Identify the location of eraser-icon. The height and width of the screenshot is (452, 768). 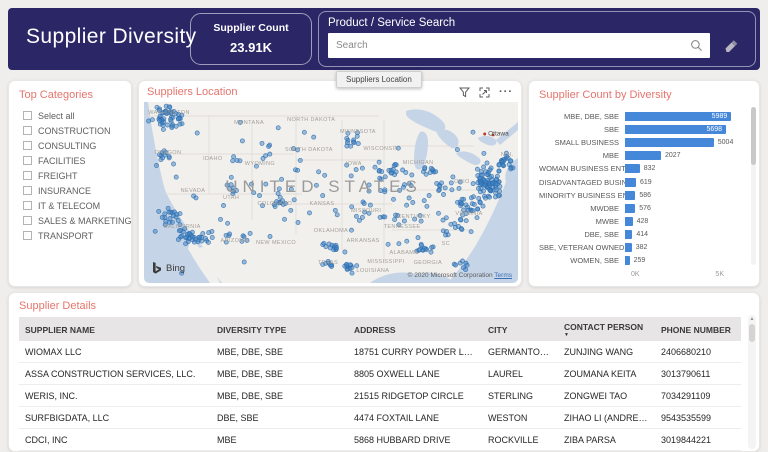
(731, 45).